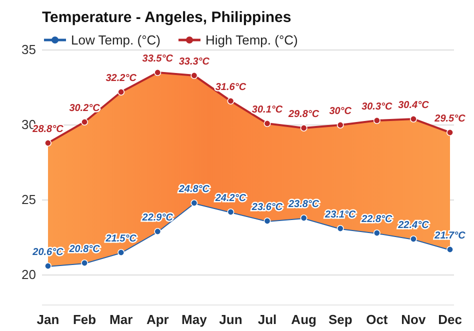 The width and height of the screenshot is (474, 331). What do you see at coordinates (267, 207) in the screenshot?
I see `data-label: 23.6°C` at bounding box center [267, 207].